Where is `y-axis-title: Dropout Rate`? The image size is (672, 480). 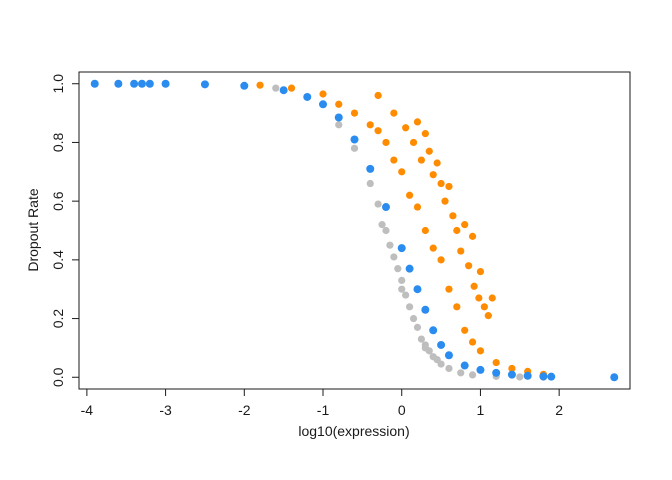 y-axis-title: Dropout Rate is located at coordinates (33, 229).